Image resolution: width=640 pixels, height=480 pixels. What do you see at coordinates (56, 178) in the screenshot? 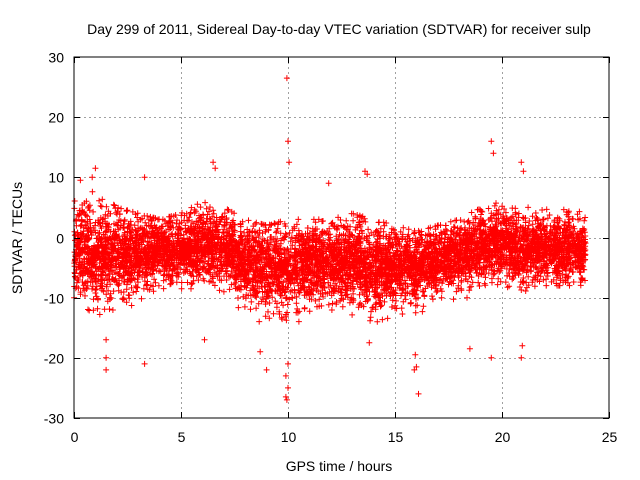
I see `y-tick-label: 10` at bounding box center [56, 178].